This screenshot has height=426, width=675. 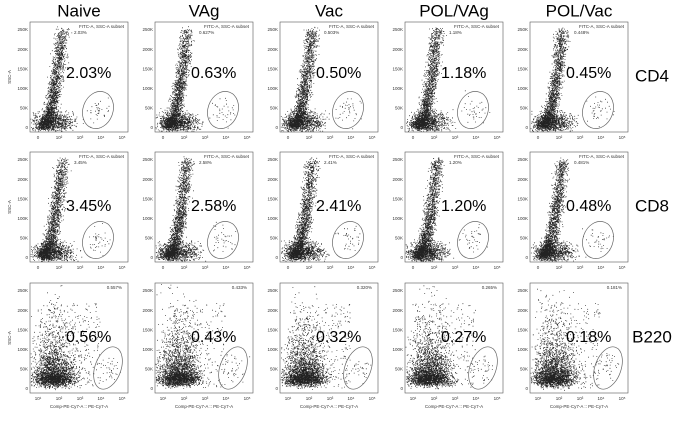 What do you see at coordinates (80, 32) in the screenshot?
I see `gate-value: 2.03%` at bounding box center [80, 32].